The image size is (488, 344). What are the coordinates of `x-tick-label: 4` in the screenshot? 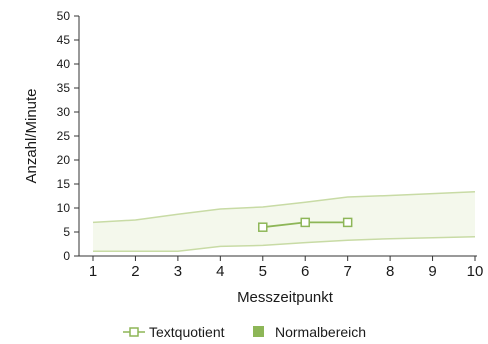 It's located at (220, 271).